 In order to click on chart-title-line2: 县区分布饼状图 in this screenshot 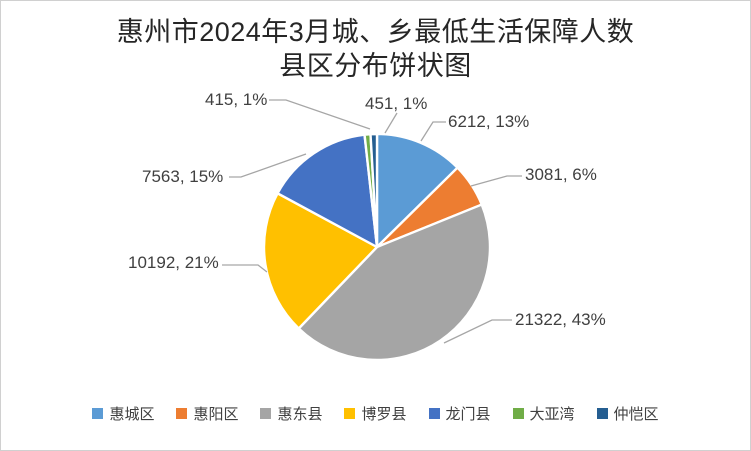, I will do `click(375, 66)`.